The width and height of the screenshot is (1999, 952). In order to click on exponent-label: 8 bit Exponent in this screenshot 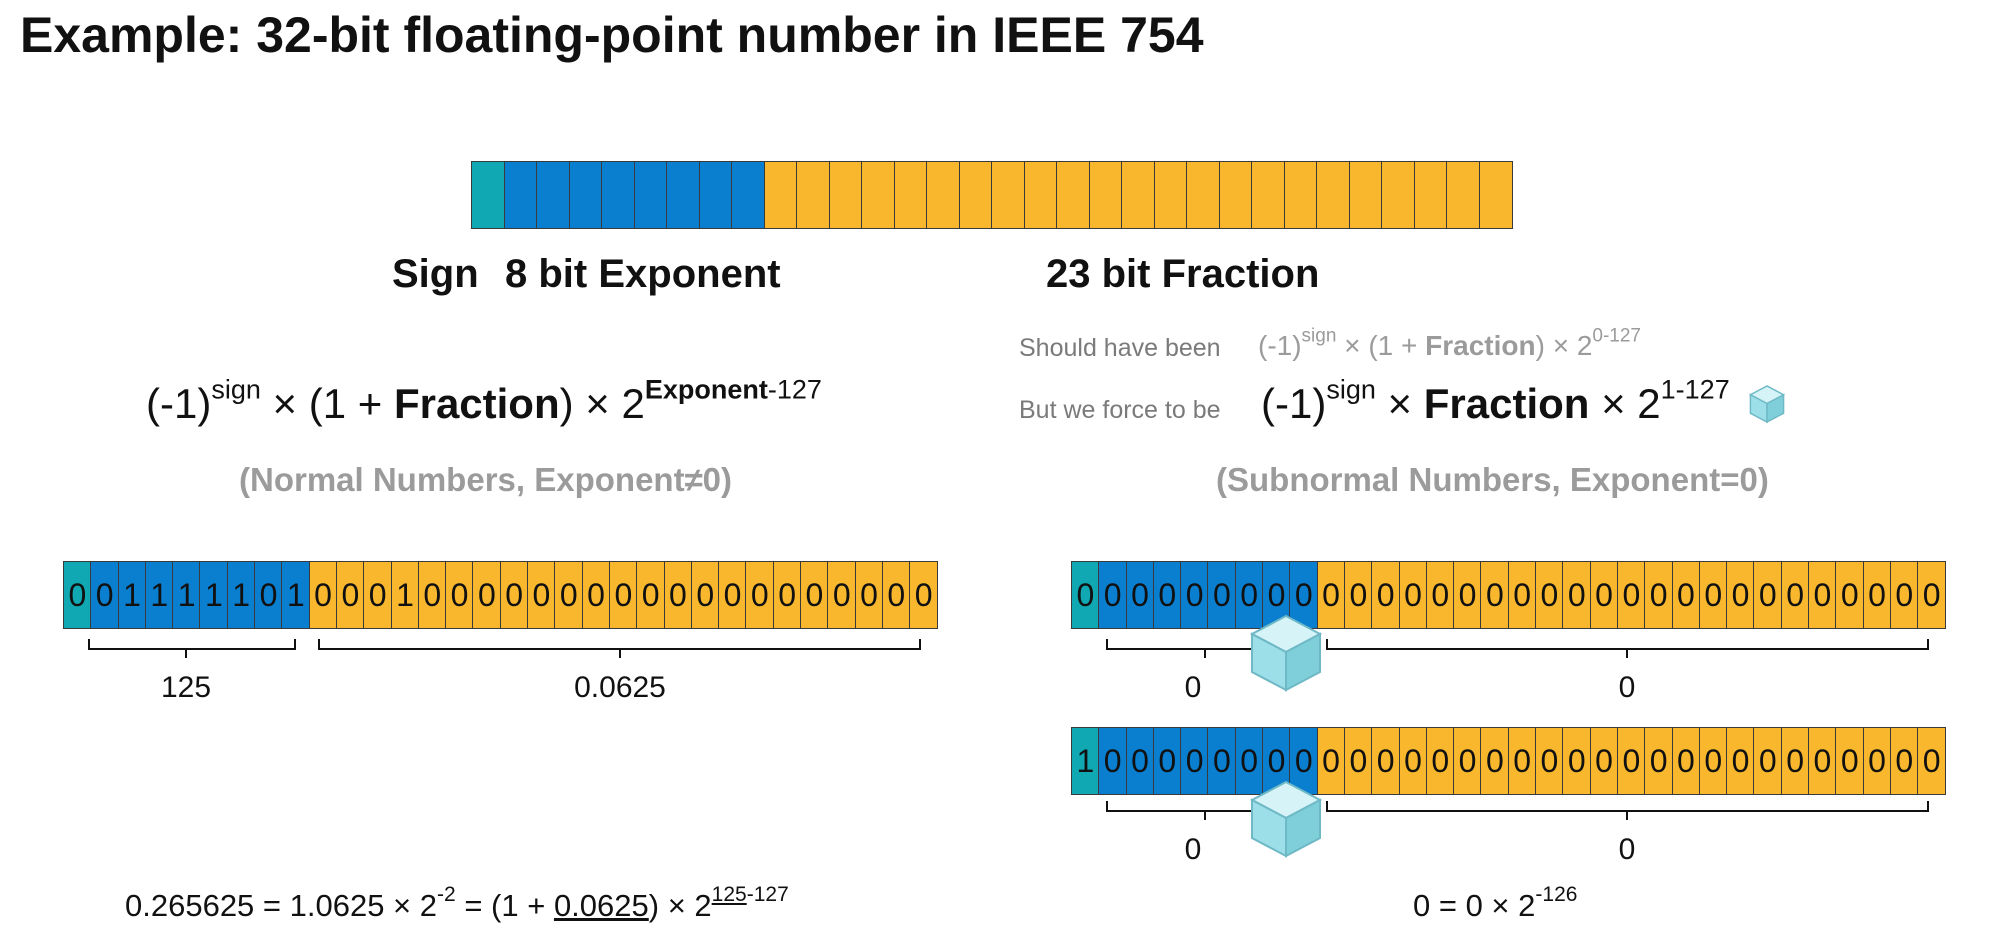, I will do `click(643, 274)`.